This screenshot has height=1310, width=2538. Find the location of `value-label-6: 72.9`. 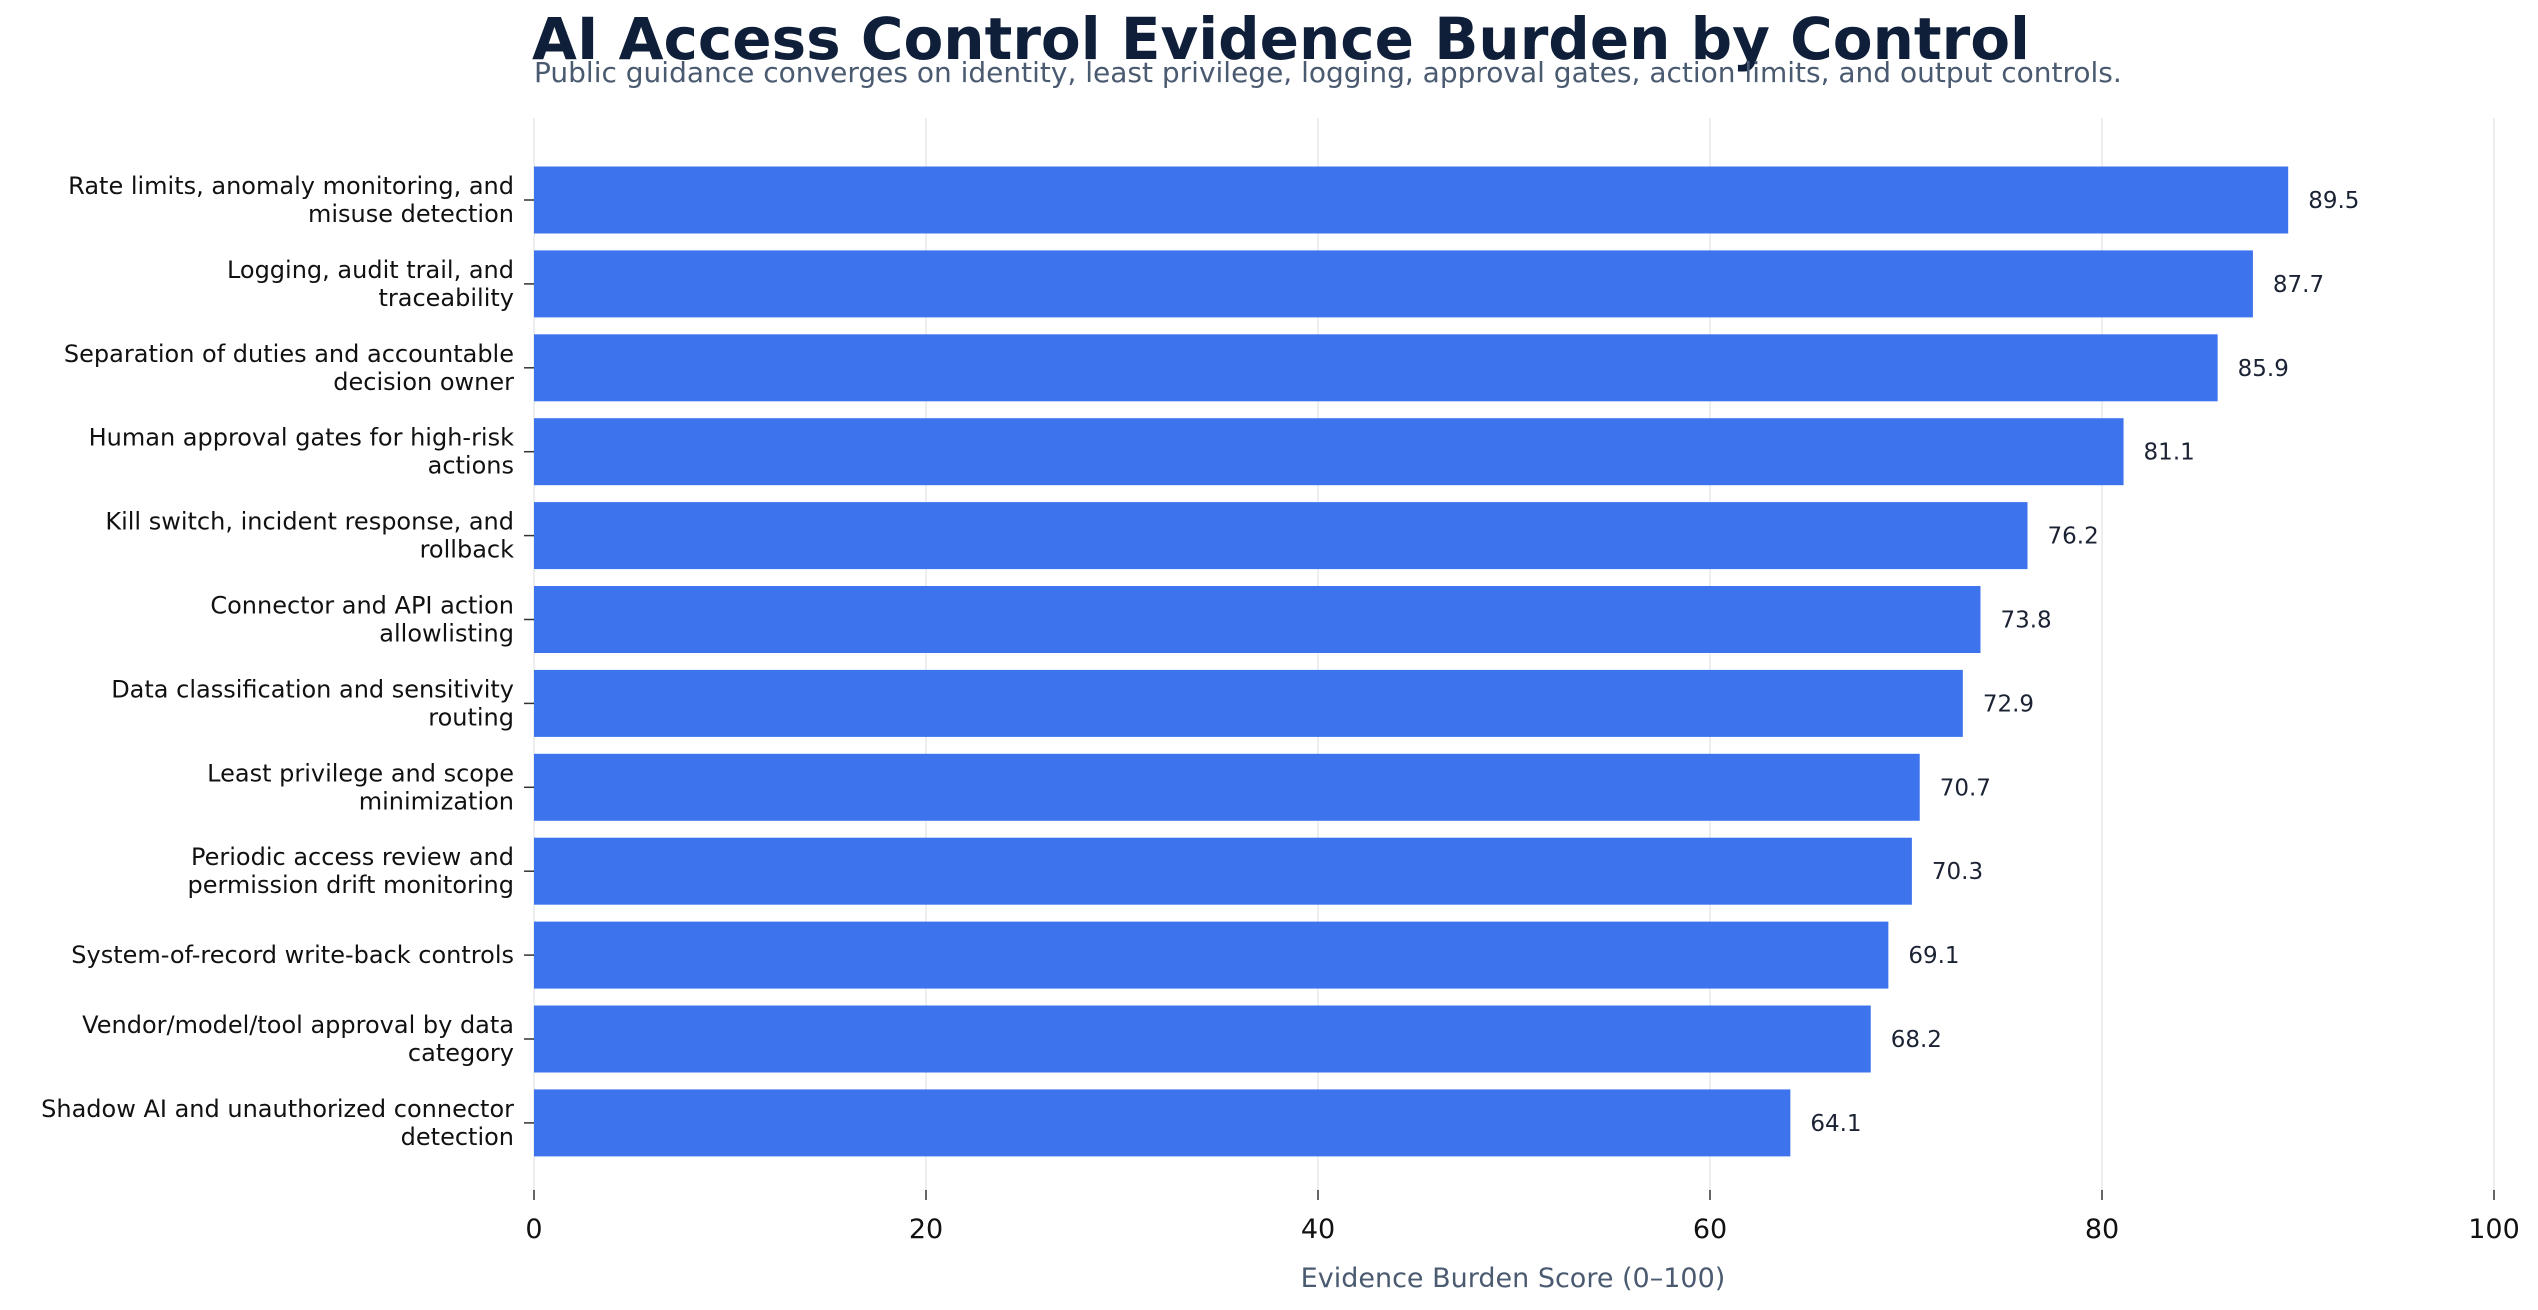

value-label-6: 72.9 is located at coordinates (2008, 704).